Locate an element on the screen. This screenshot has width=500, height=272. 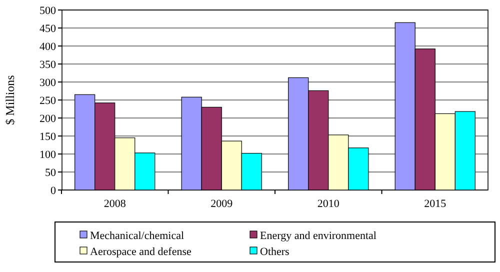
y-tick-label: 250 is located at coordinates (48, 100).